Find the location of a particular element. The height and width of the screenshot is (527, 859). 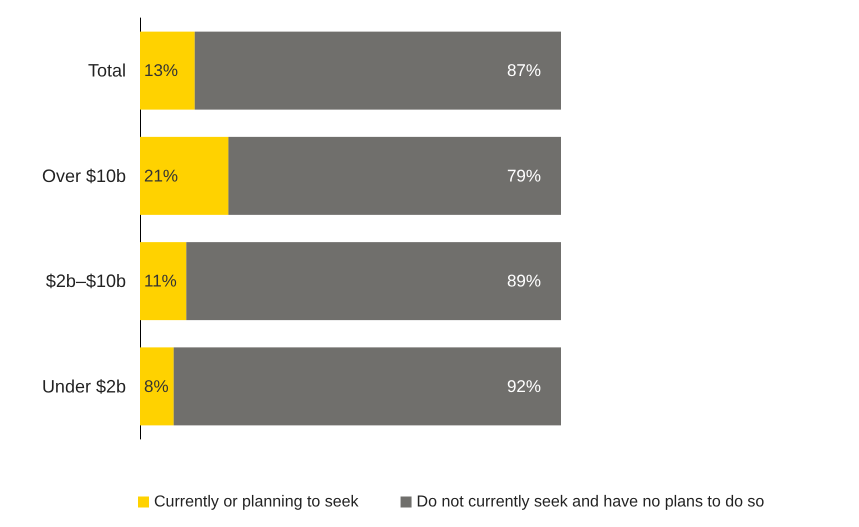

legend-label: Currently or planning to seek is located at coordinates (257, 502).